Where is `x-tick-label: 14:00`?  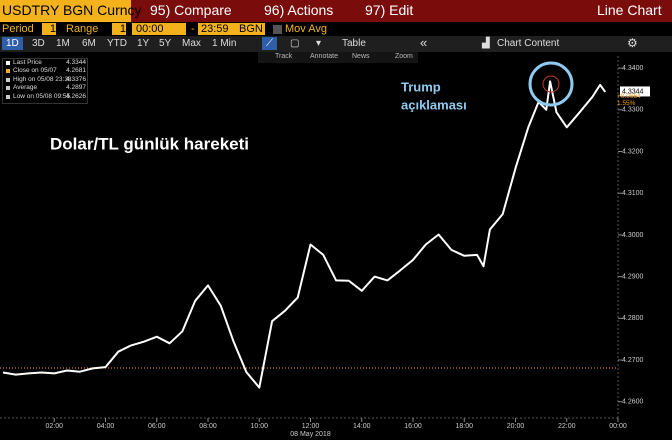
x-tick-label: 14:00 is located at coordinates (362, 426).